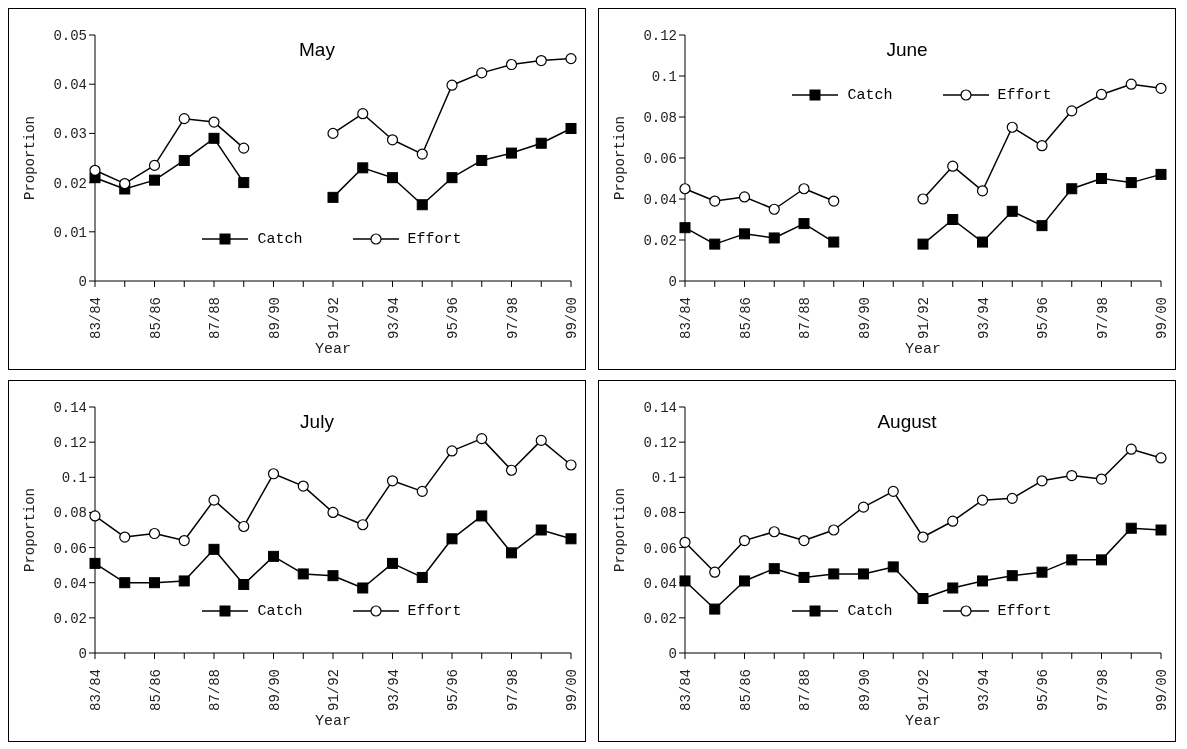  Describe the element at coordinates (660, 618) in the screenshot. I see `y-tick-label: 0.02` at that location.